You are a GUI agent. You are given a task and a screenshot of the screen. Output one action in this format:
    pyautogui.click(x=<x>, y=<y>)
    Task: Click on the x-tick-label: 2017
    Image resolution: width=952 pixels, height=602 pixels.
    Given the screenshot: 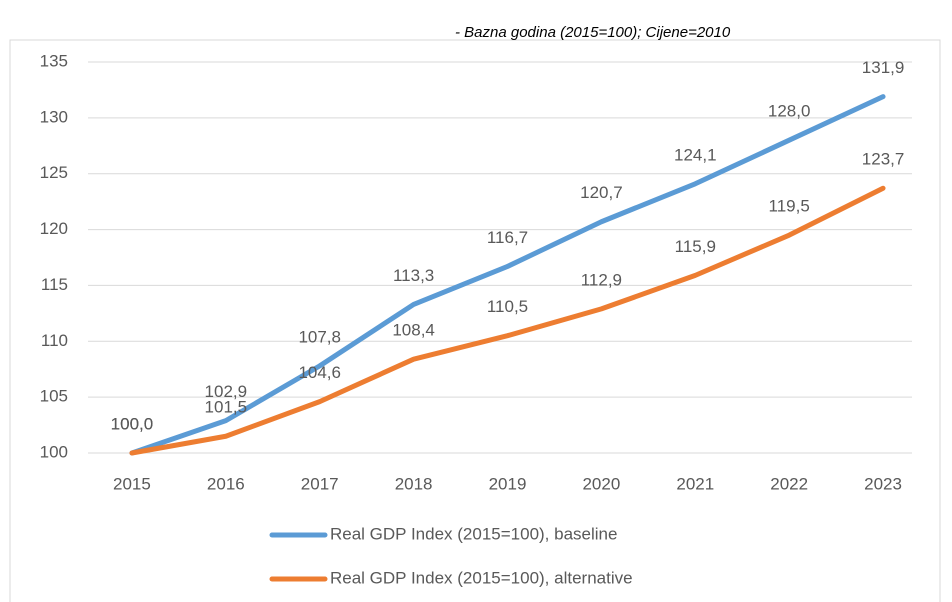 What is the action you would take?
    pyautogui.click(x=320, y=483)
    